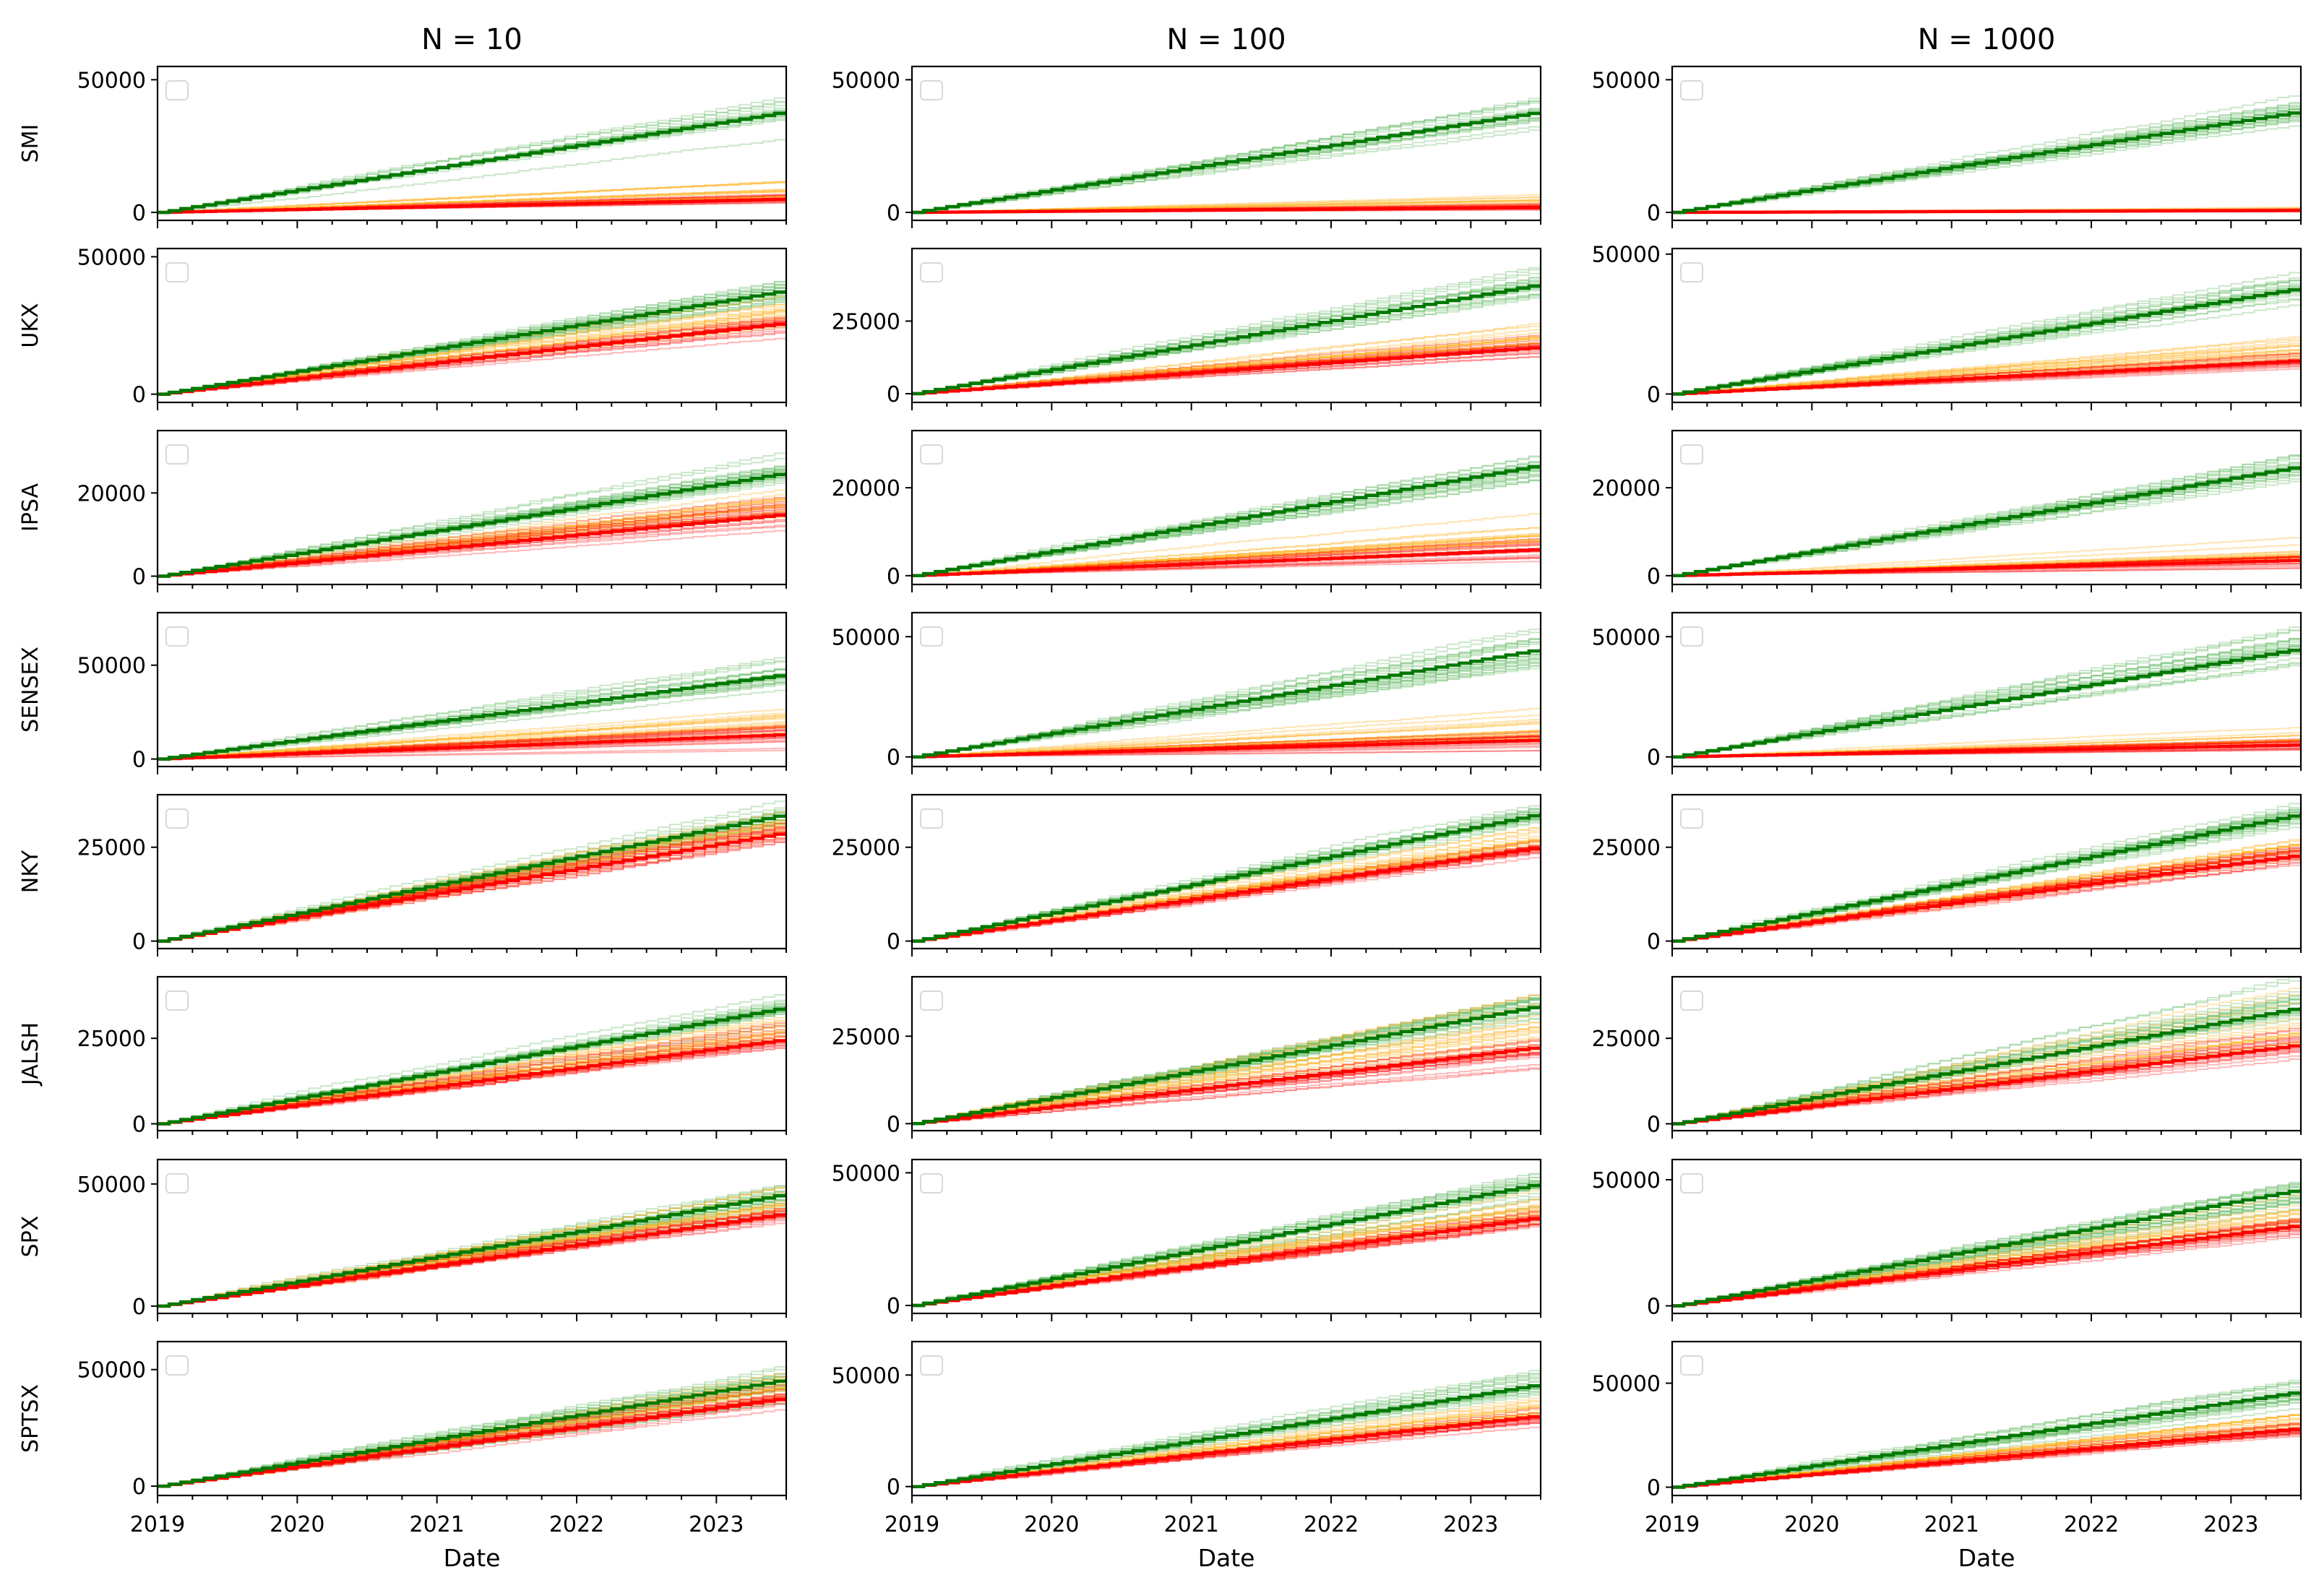 The image size is (2324, 1580). Describe the element at coordinates (1811, 1525) in the screenshot. I see `x-tick-label: 2020` at that location.